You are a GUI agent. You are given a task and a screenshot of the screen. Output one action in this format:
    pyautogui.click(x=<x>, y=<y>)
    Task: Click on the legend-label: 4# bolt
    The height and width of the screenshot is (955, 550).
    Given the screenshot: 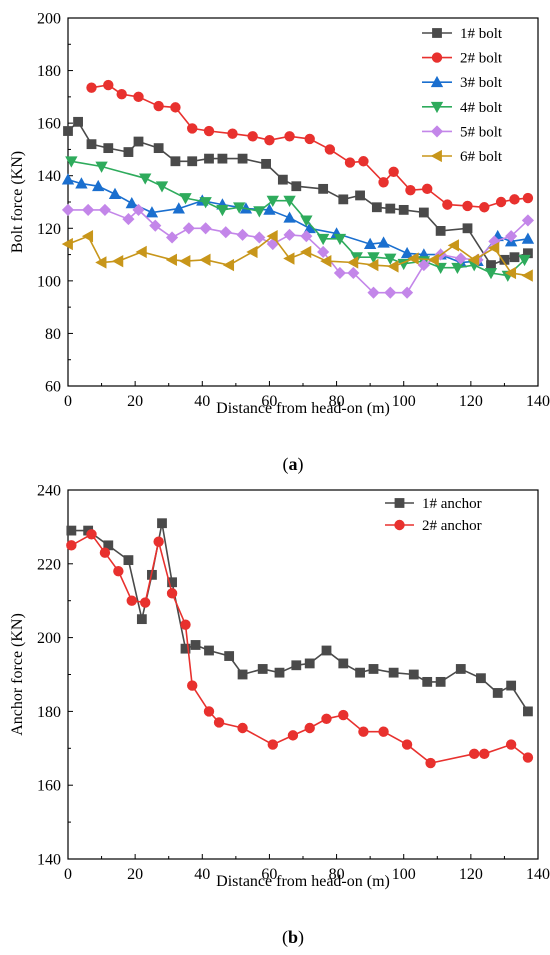 What is the action you would take?
    pyautogui.click(x=481, y=108)
    